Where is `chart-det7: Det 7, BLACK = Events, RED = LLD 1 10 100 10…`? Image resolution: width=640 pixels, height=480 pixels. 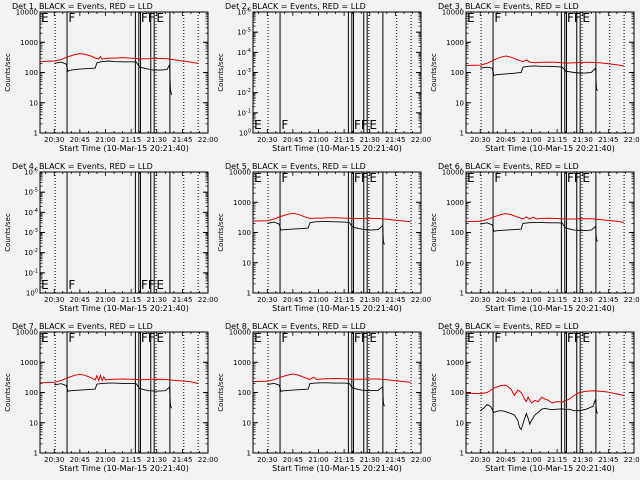
chart-det7: Det 7, BLACK = Events, RED = LLD 1 10 100 10… is located at coordinates (111, 397).